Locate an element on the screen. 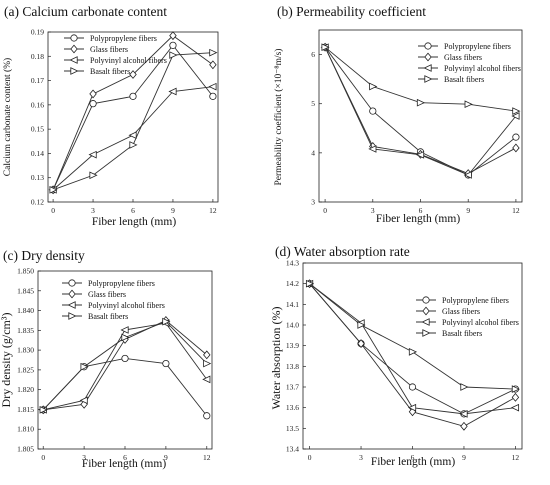 Image resolution: width=550 pixels, height=485 pixels. y-tick-label: 1.830 is located at coordinates (25, 350).